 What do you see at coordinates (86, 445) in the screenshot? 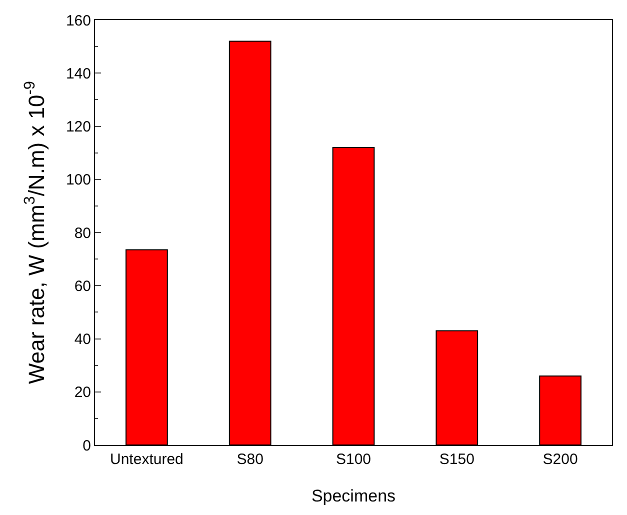
I see `y-tick-label: 0` at bounding box center [86, 445].